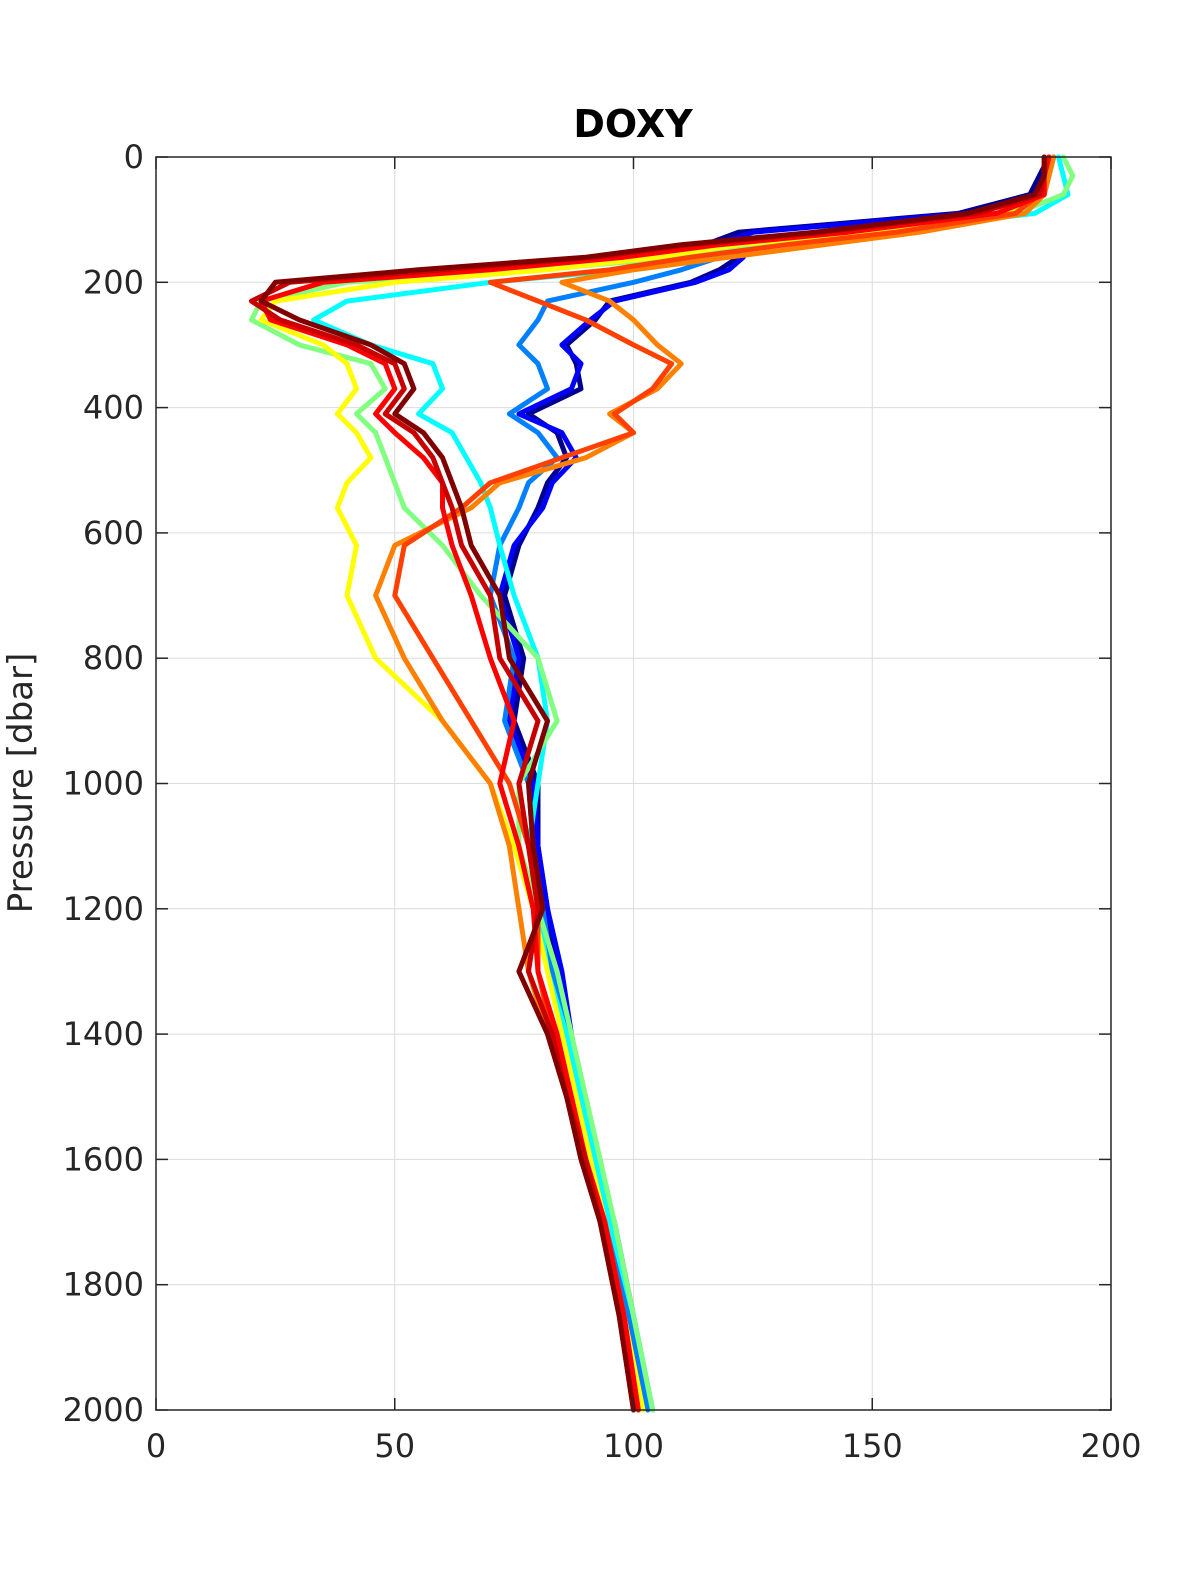 This screenshot has height=1580, width=1200. I want to click on y-tick-label: 200, so click(113, 282).